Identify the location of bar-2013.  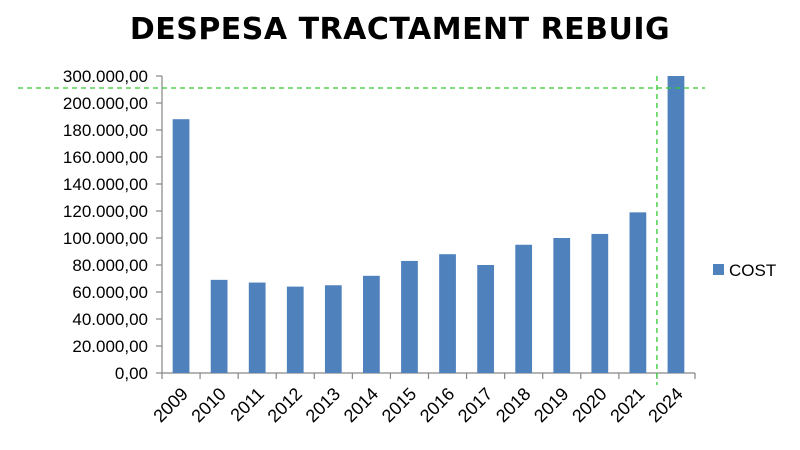
(333, 329).